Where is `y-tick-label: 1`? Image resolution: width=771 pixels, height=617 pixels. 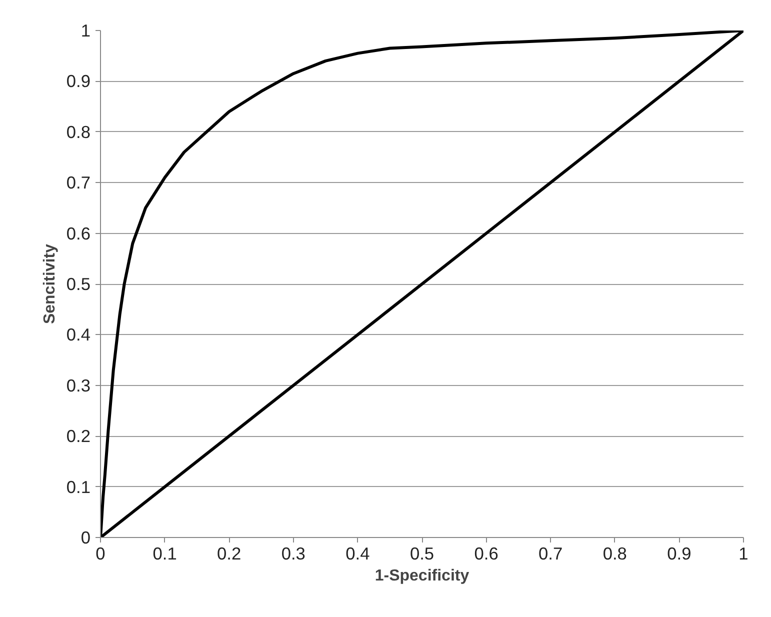
y-tick-label: 1 is located at coordinates (85, 30).